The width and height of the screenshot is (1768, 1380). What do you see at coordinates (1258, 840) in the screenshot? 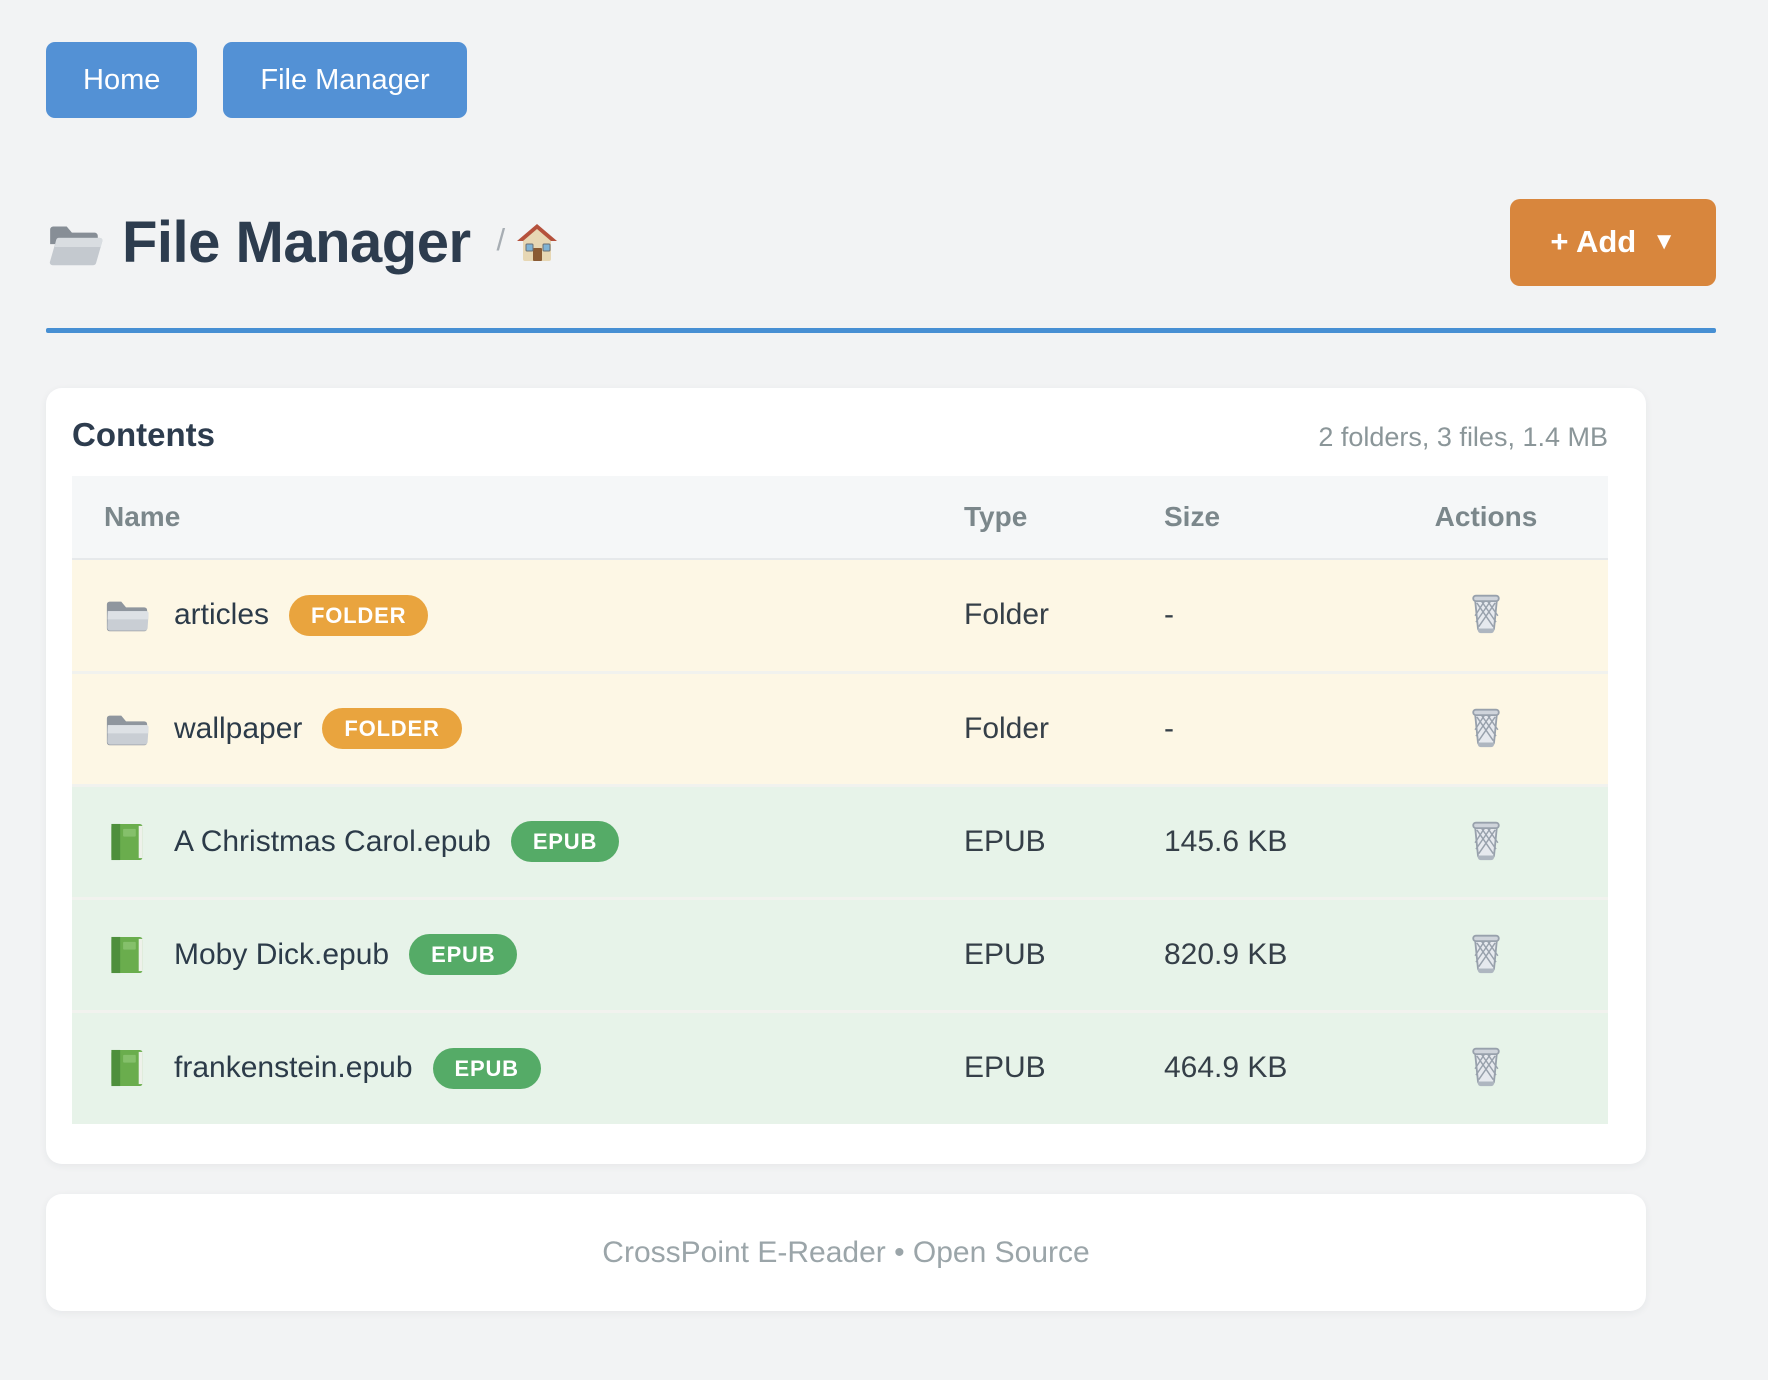
I see `size-cell: 145.6 KB` at bounding box center [1258, 840].